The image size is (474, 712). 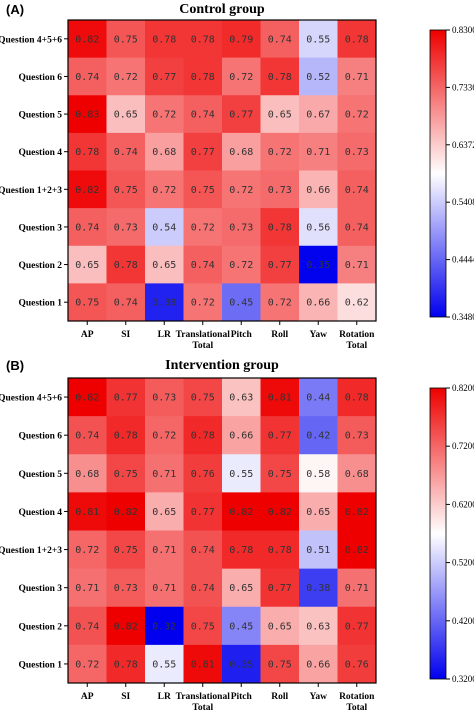 I want to click on row-label: Question 4+5+6, so click(x=31, y=40).